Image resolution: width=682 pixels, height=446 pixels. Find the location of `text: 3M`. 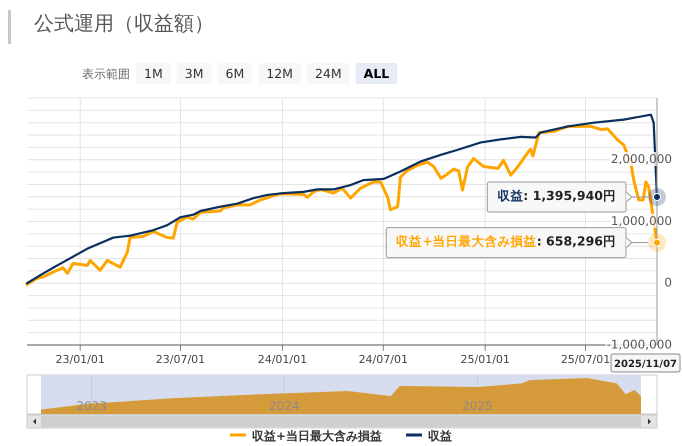

text: 3M is located at coordinates (194, 73).